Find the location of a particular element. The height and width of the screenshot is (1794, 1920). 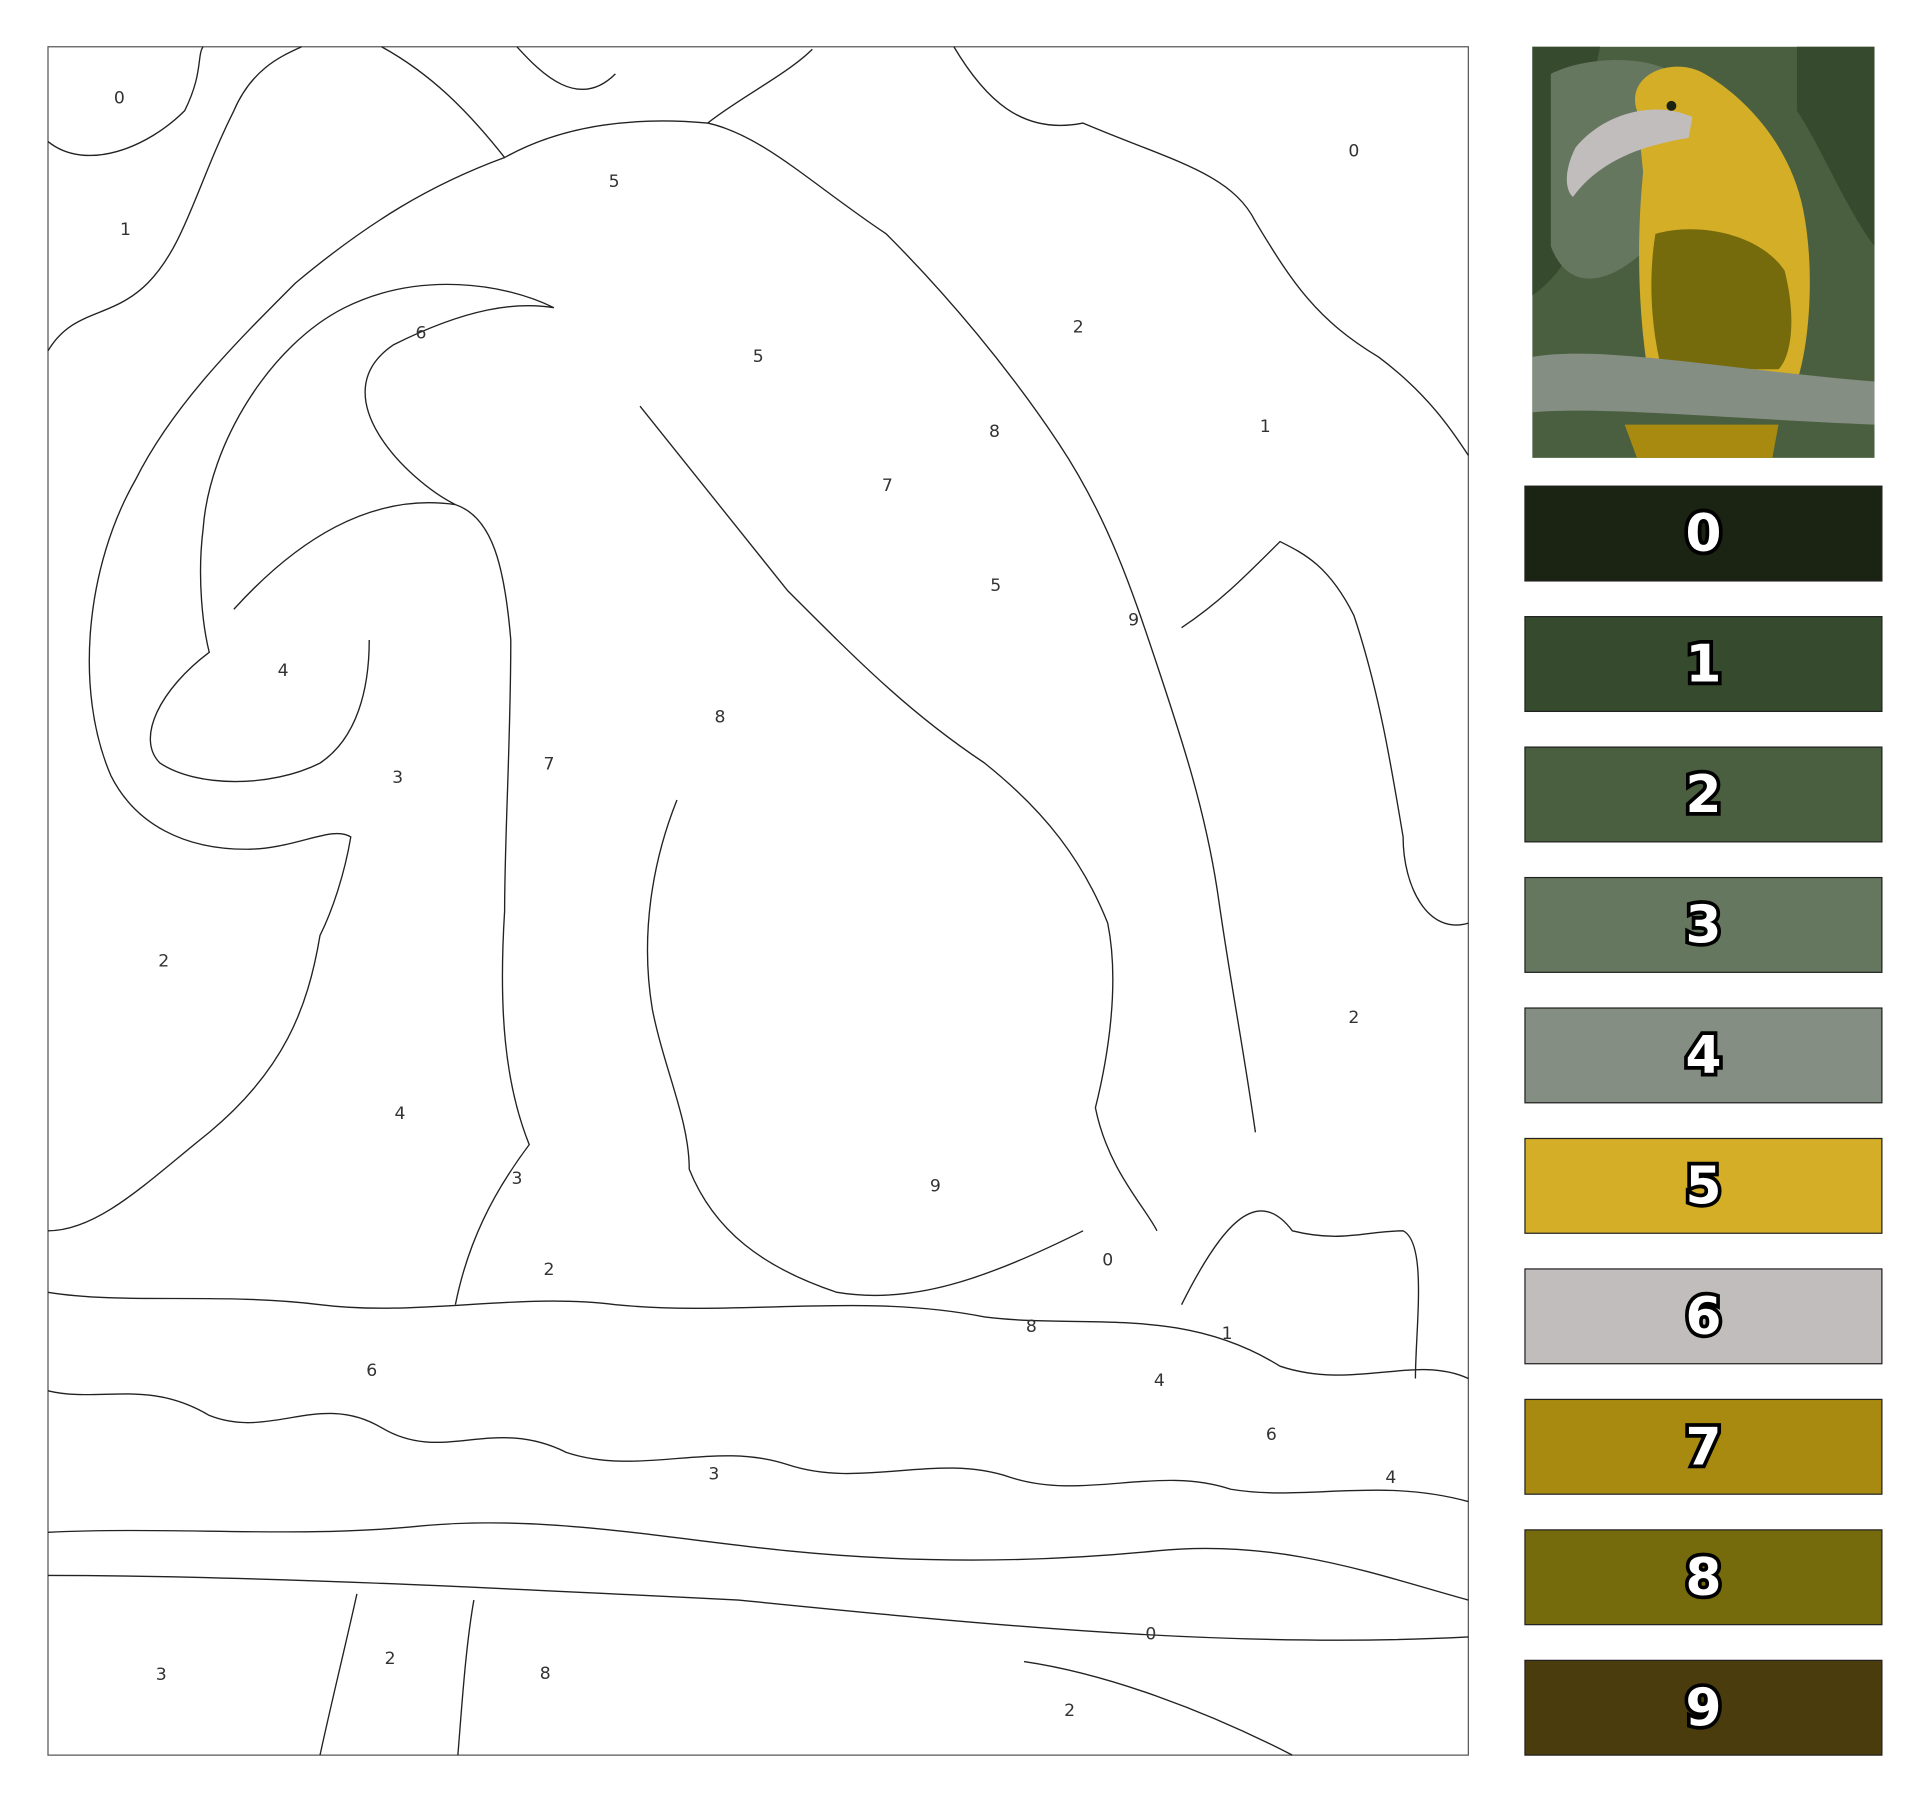

swatch-number: 8 is located at coordinates (1703, 1578).